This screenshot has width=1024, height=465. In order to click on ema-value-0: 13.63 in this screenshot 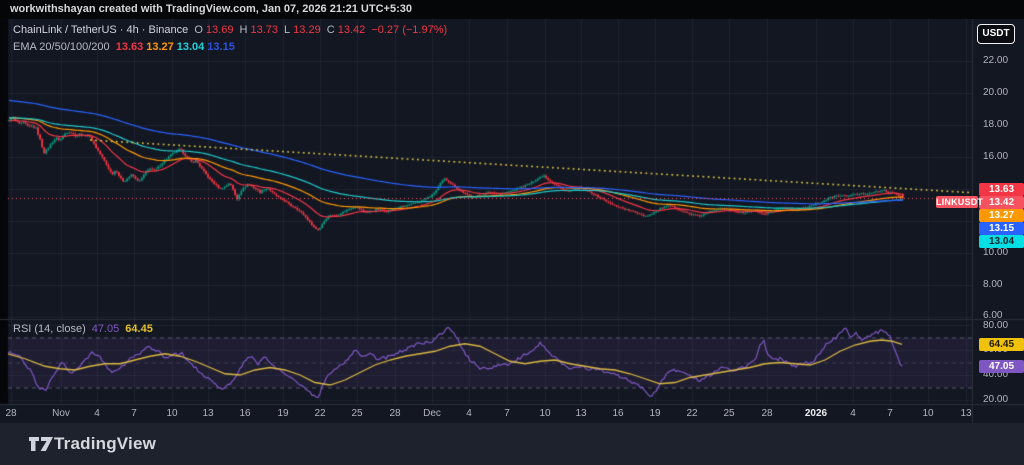, I will do `click(129, 47)`.